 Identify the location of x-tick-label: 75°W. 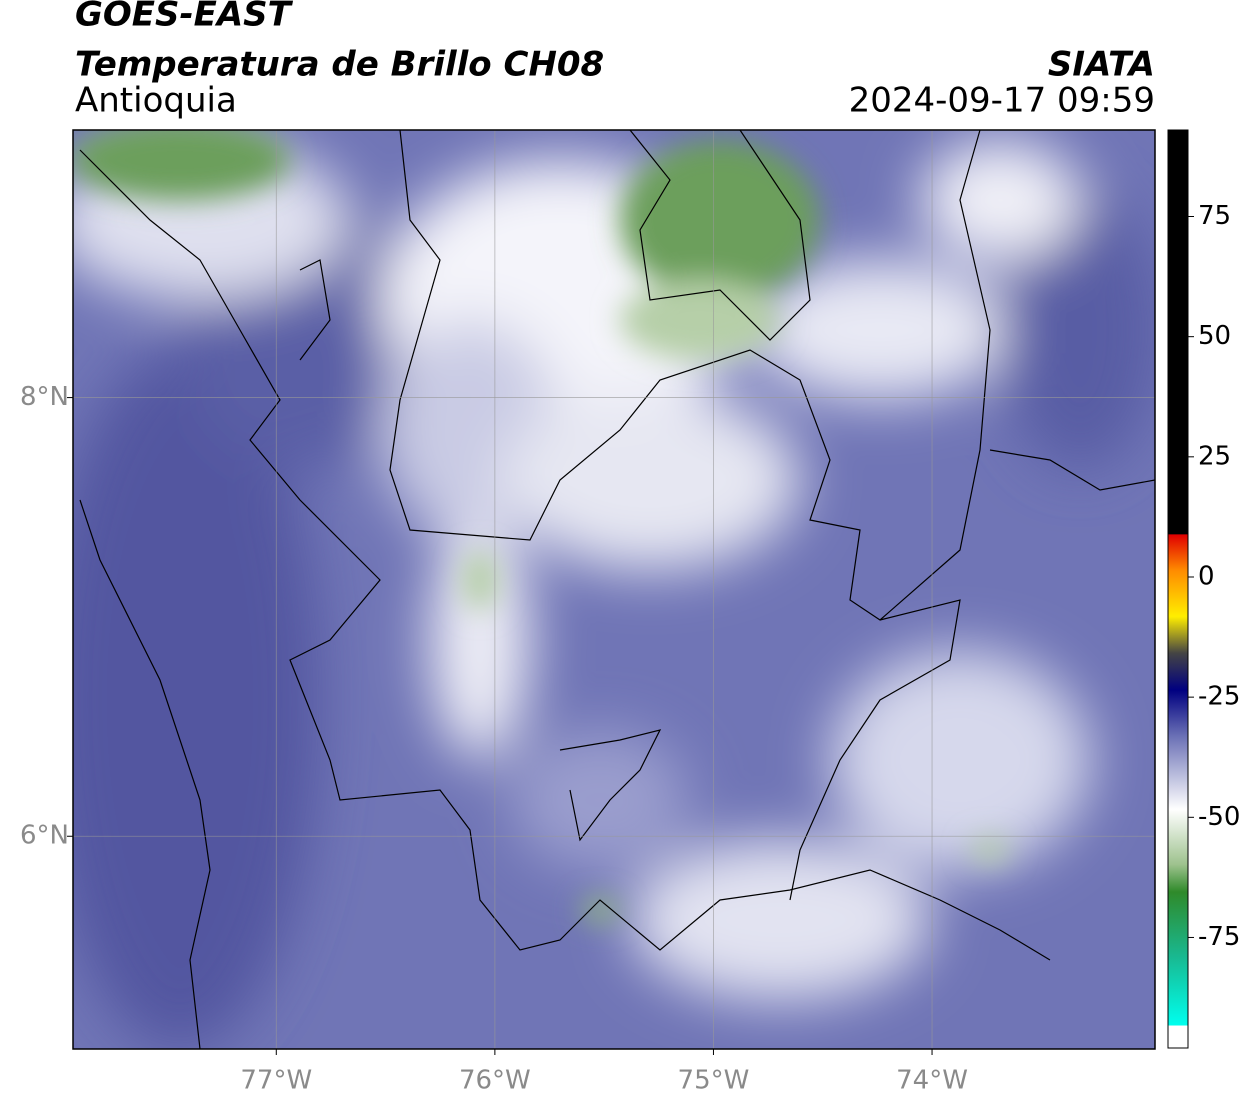
(714, 1081).